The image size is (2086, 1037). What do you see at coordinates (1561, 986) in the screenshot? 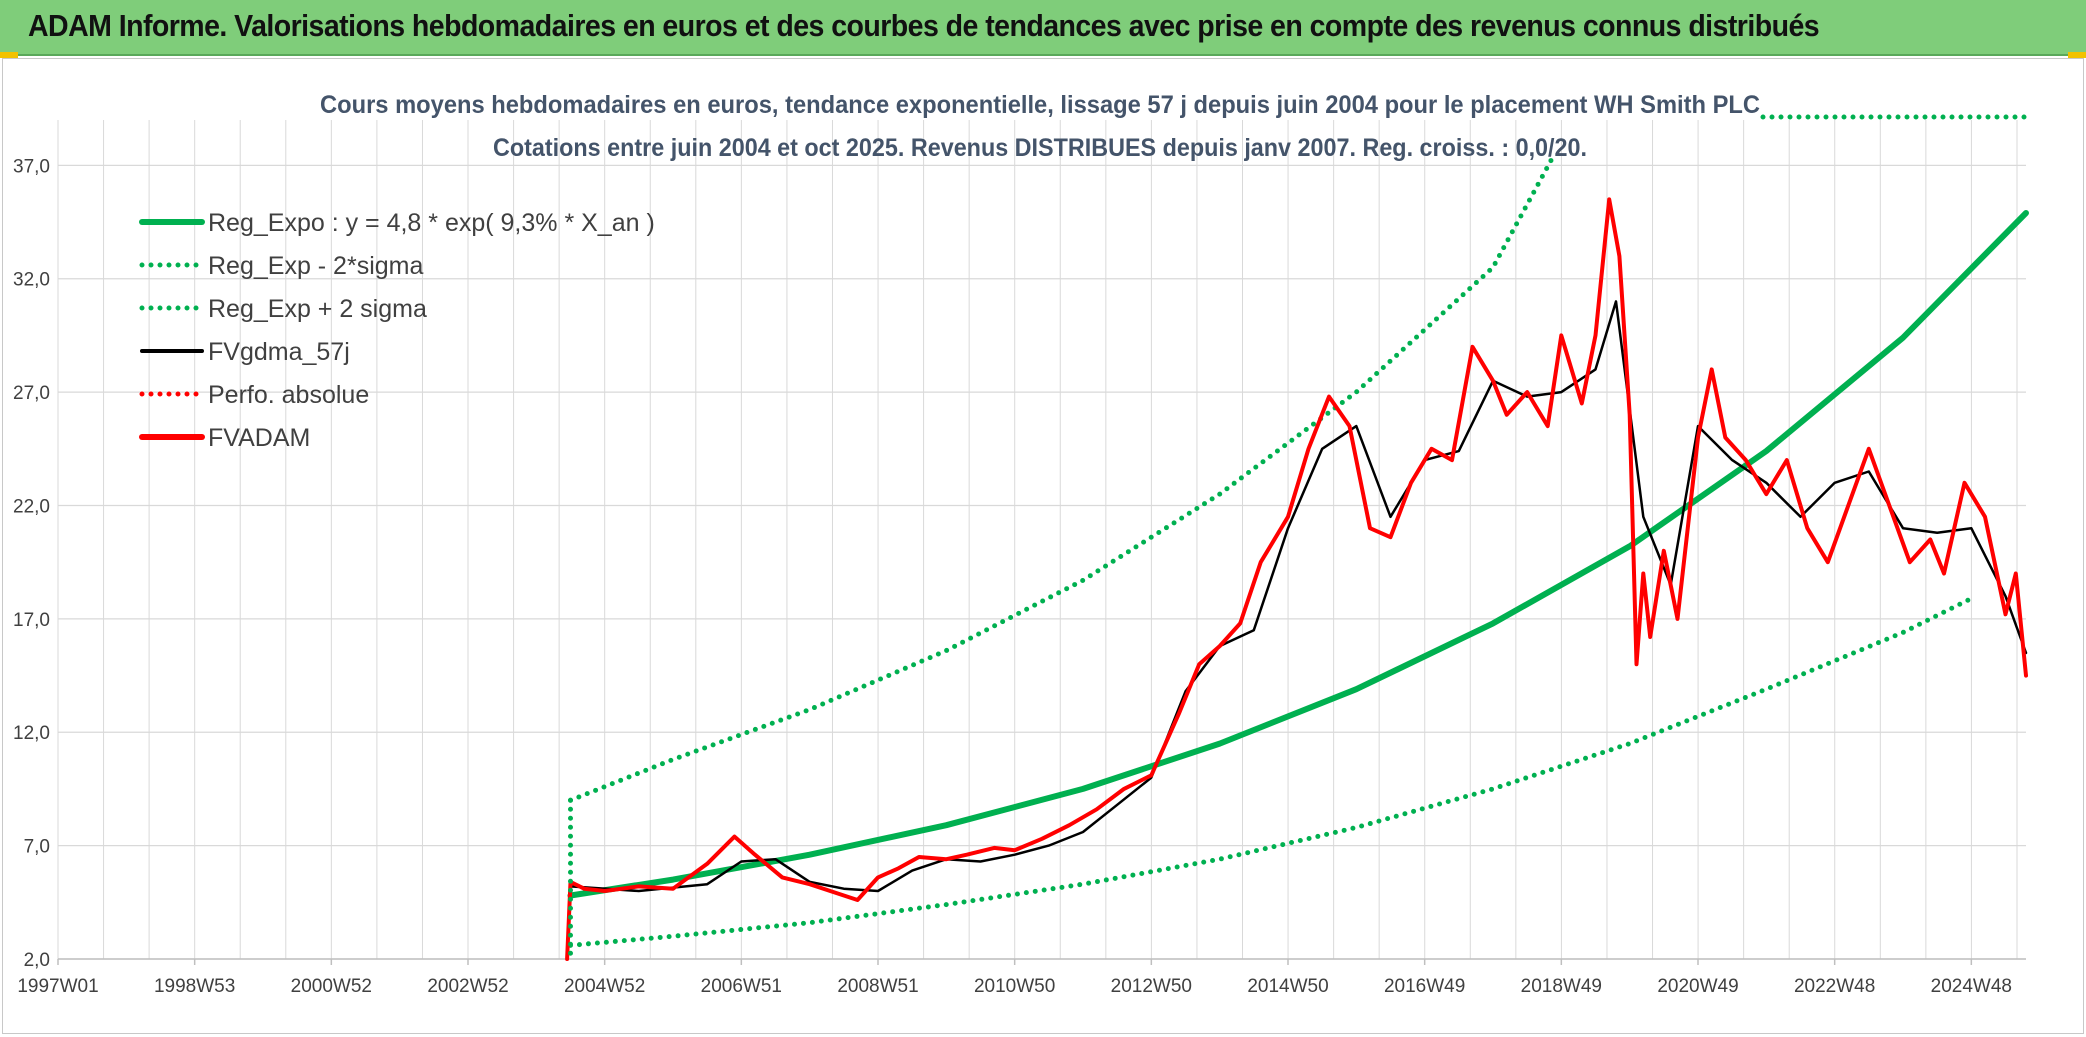
I see `x-tick-label: 2018W49` at bounding box center [1561, 986].